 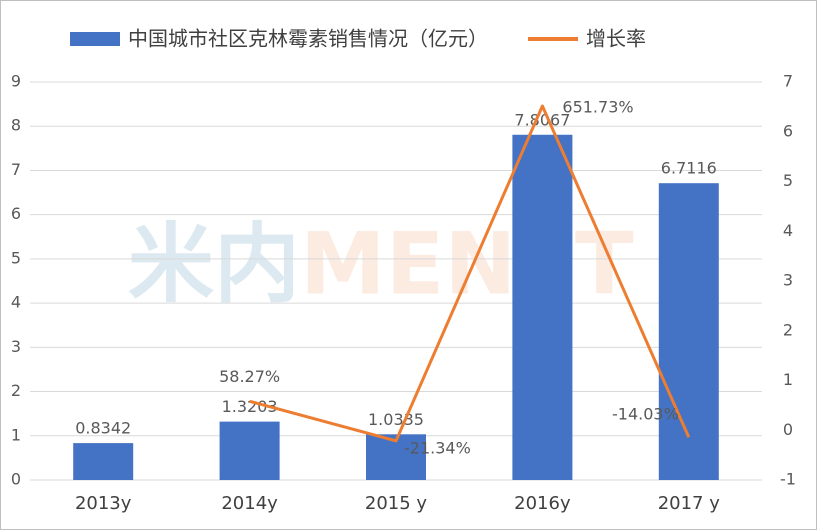 What do you see at coordinates (467, 264) in the screenshot?
I see `watermark: MENET` at bounding box center [467, 264].